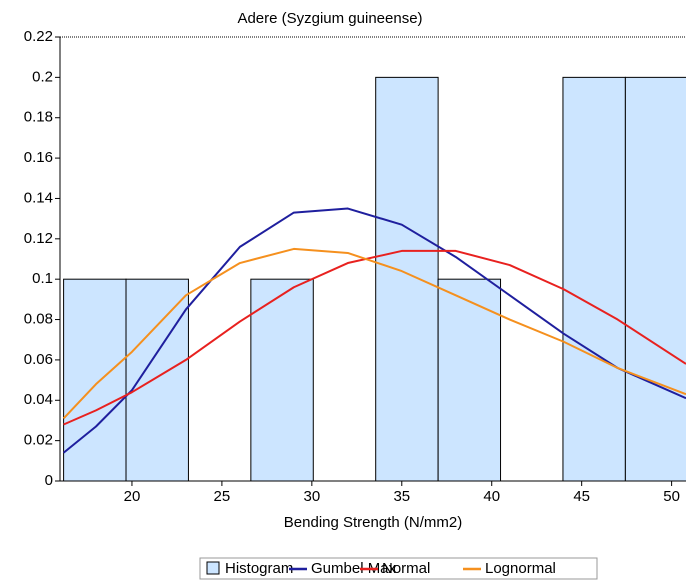 This screenshot has height=580, width=686. I want to click on y-tick-label: 0.2, so click(42, 76).